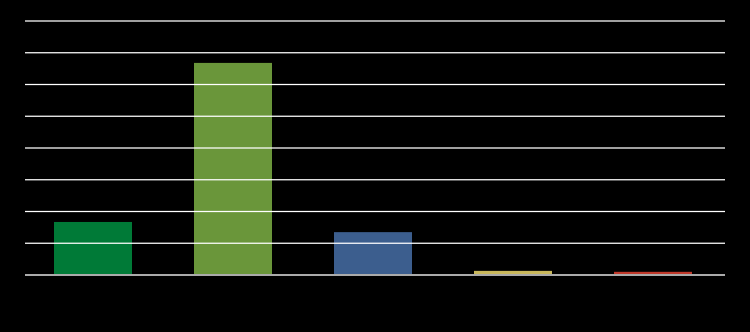 This screenshot has height=332, width=750. I want to click on y-tick-label: 1, so click(16, 243).